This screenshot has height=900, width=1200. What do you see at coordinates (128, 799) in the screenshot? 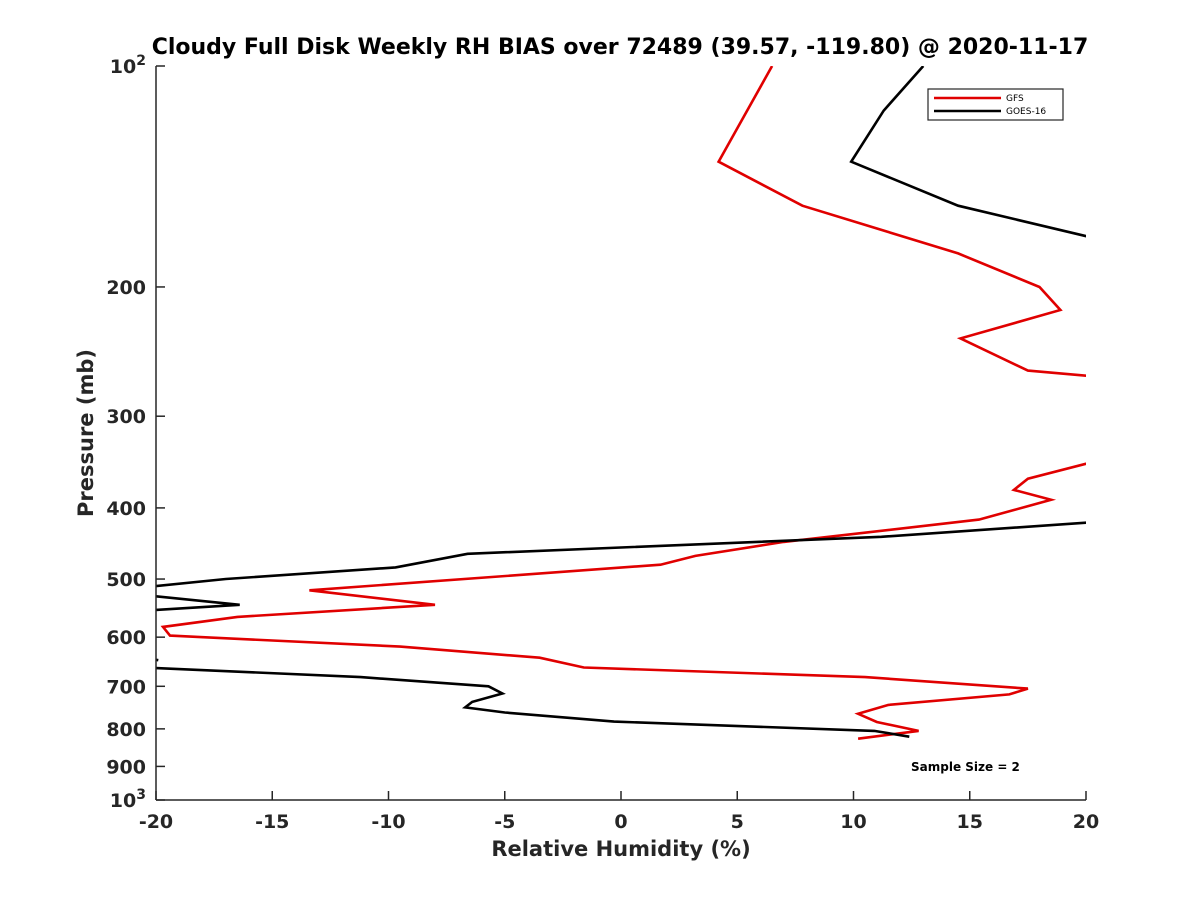
I see `y-tick-label: 10³` at bounding box center [128, 799].